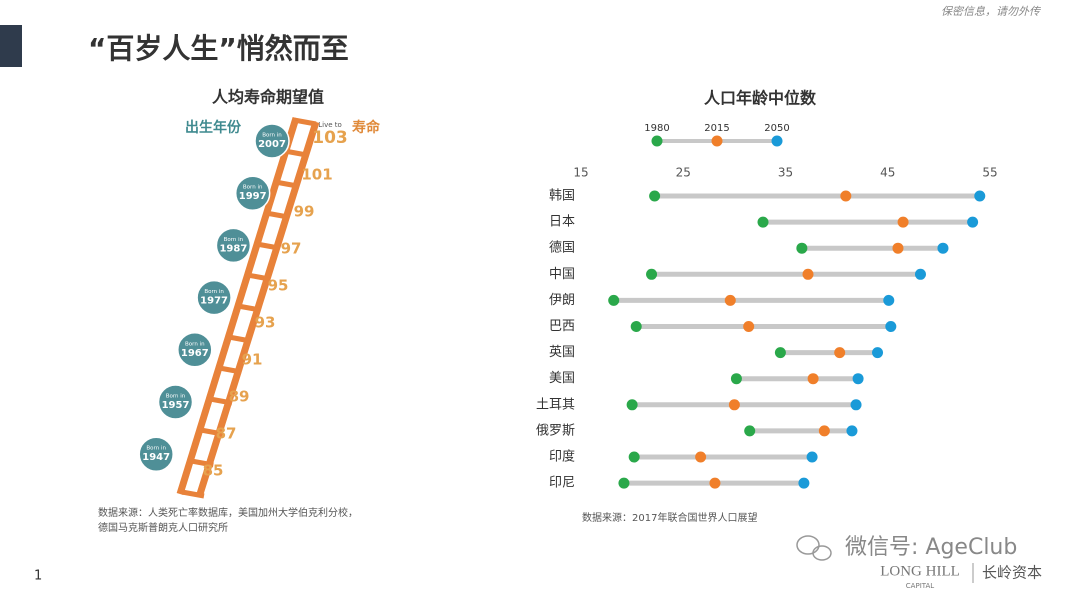 The width and height of the screenshot is (1072, 598). I want to click on x-tick-label: 35, so click(785, 173).